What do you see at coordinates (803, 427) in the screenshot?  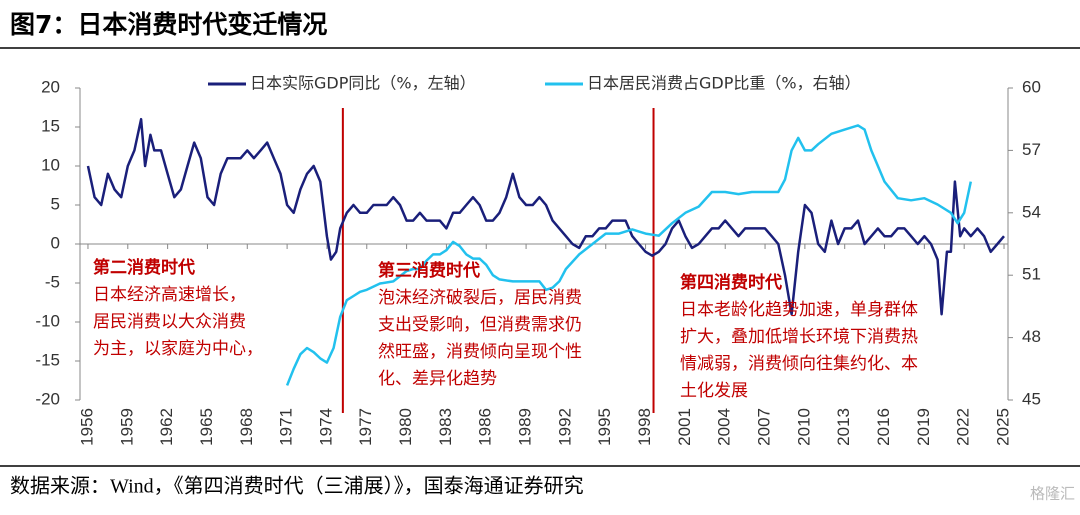 I see `x-tick-label: 2010` at bounding box center [803, 427].